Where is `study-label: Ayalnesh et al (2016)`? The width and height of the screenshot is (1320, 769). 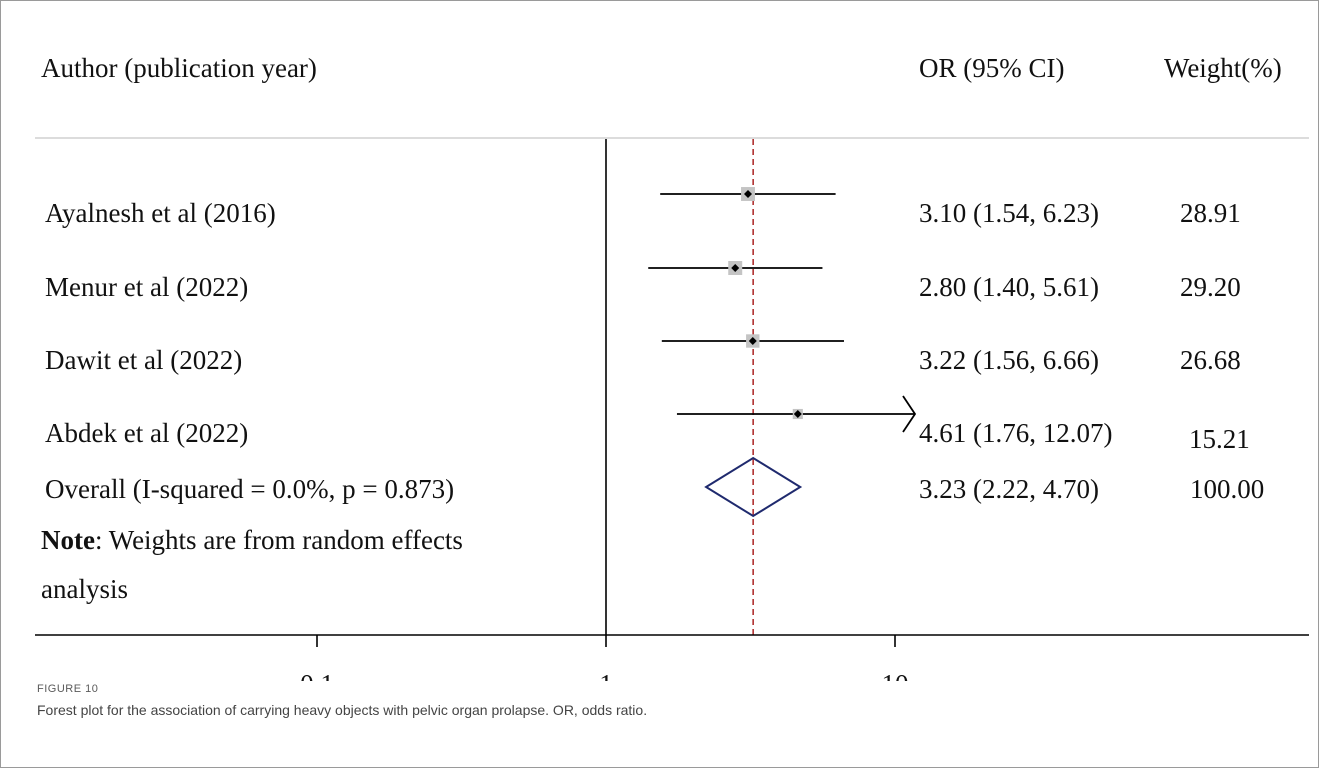
study-label: Ayalnesh et al (2016) is located at coordinates (160, 213).